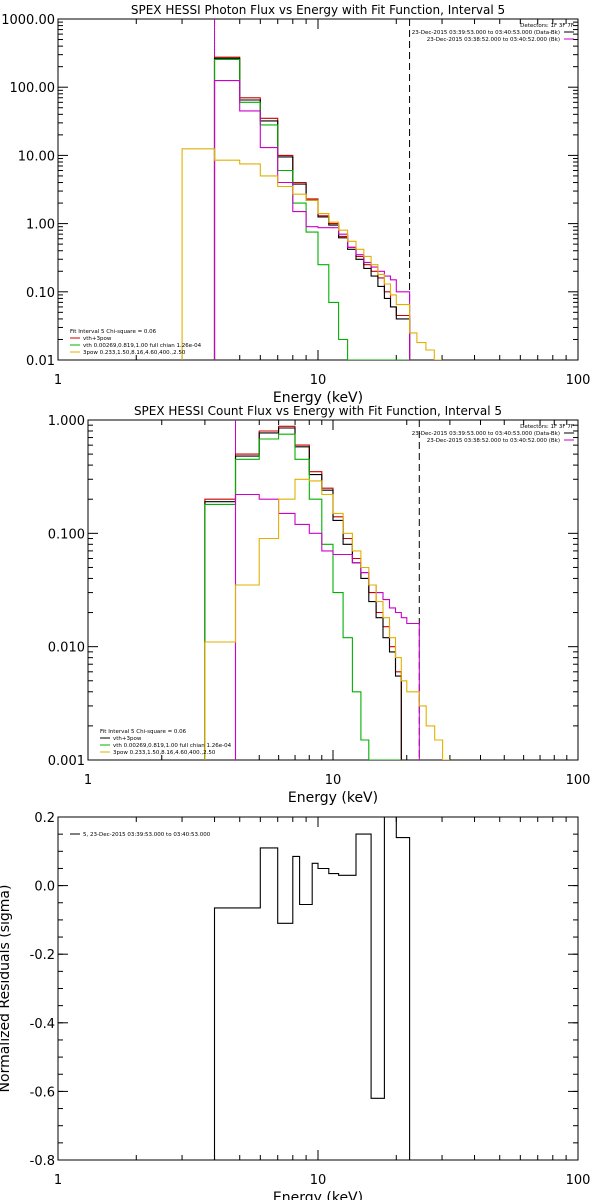  What do you see at coordinates (40, 361) in the screenshot?
I see `y-tick-label: 0.01` at bounding box center [40, 361].